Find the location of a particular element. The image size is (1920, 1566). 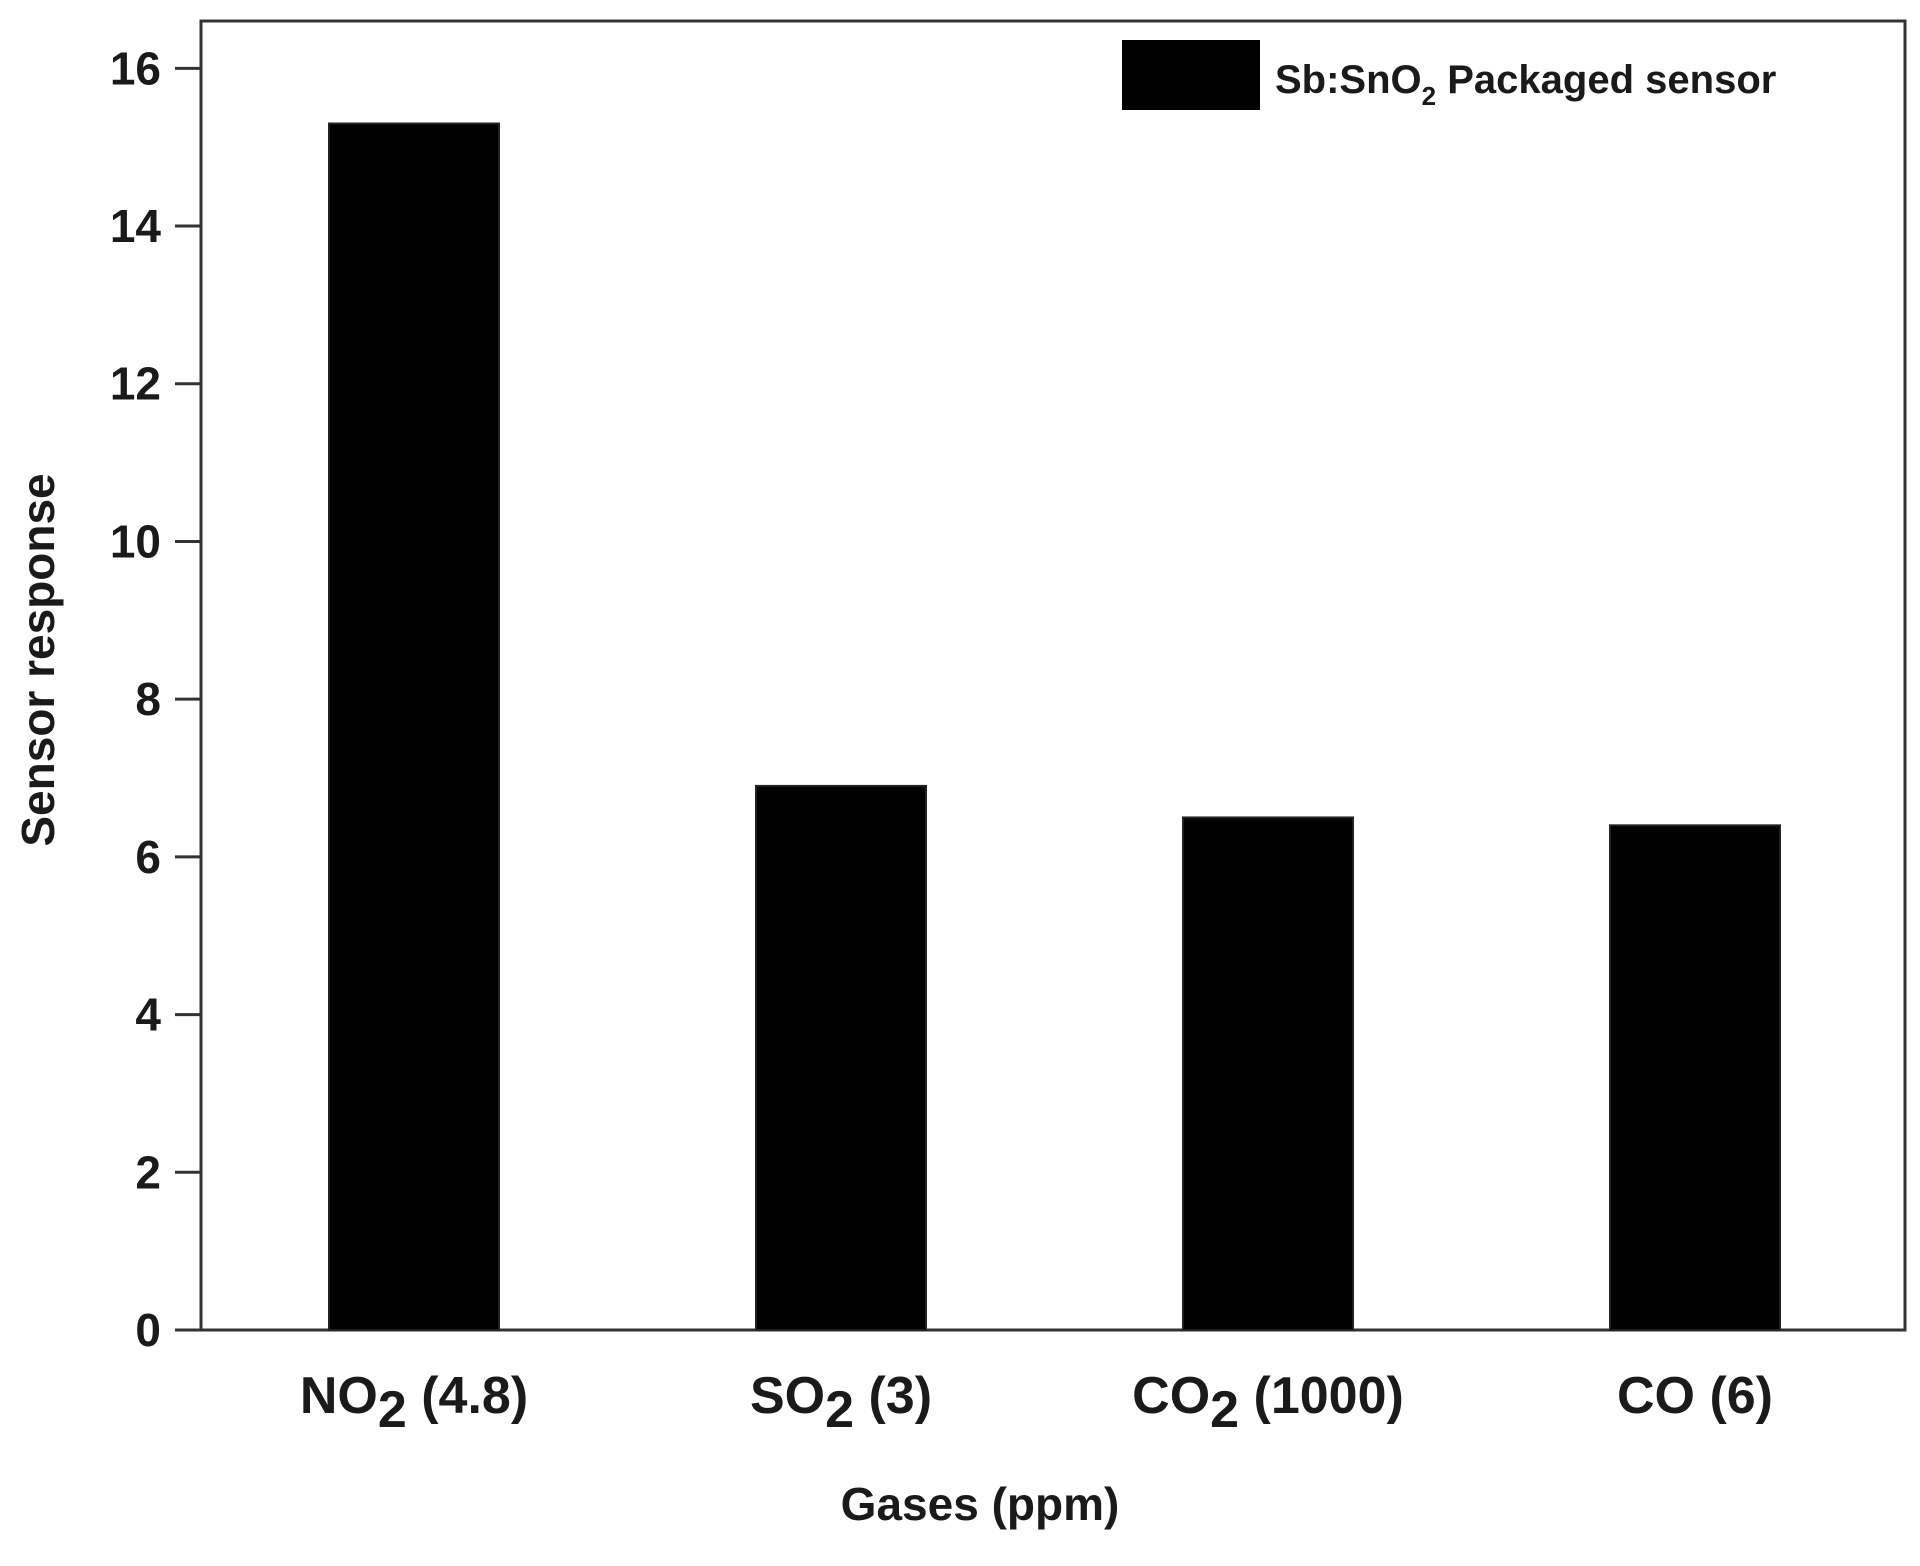

x-axis-tick-labels: NO2 (4.8) SO2 (3) CO2 (1000) CO (6) is located at coordinates (1036, 1403).